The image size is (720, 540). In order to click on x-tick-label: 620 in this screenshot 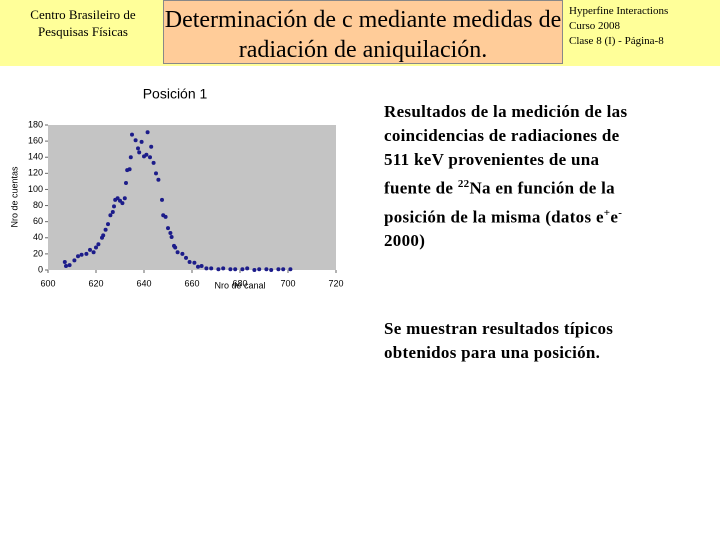, I will do `click(95, 283)`.